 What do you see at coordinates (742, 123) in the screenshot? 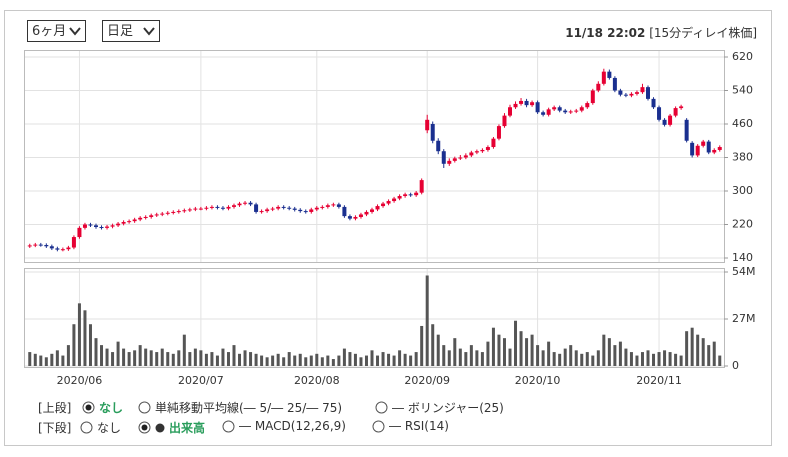
I see `y-tick-label: 460` at bounding box center [742, 123].